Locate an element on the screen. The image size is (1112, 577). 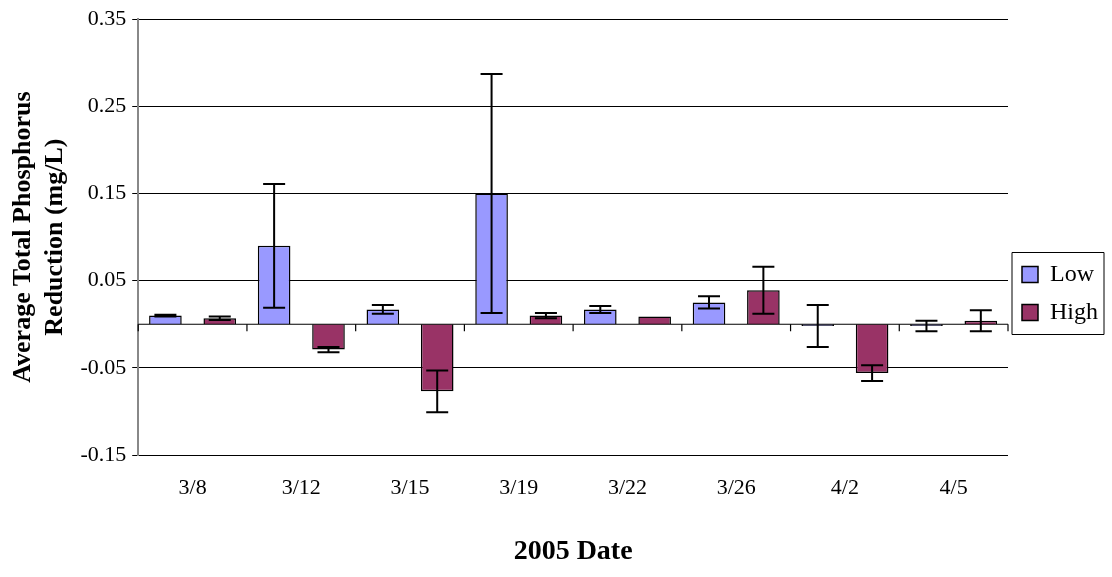
y-tick-label: -0.05 is located at coordinates (103, 366).